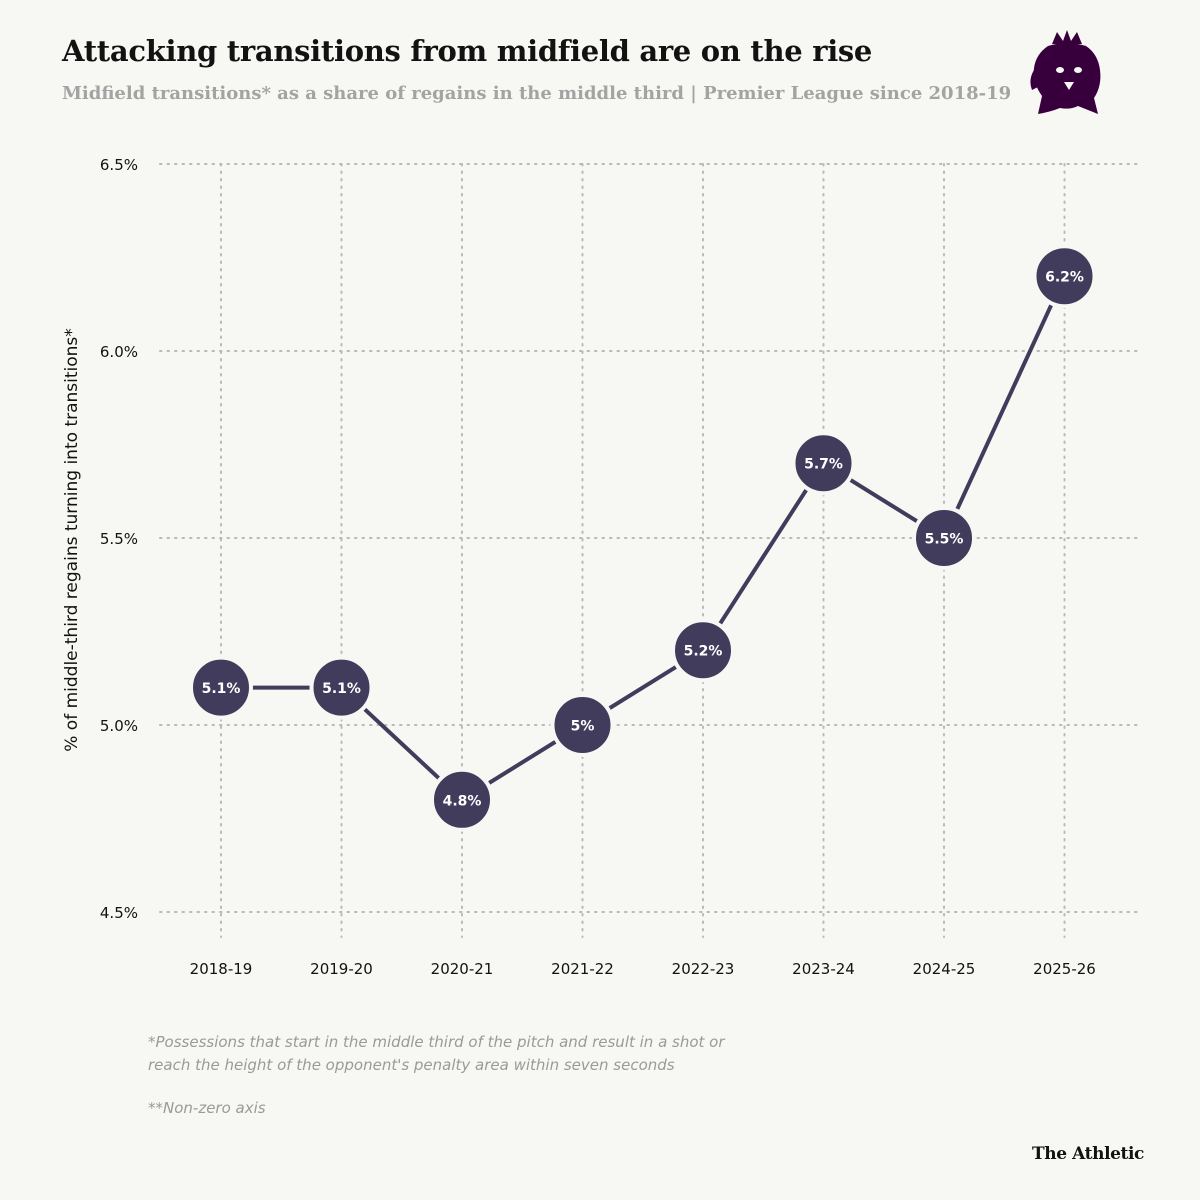 The width and height of the screenshot is (1200, 1200). Describe the element at coordinates (823, 969) in the screenshot. I see `x-tick-label: 2023-24` at that location.